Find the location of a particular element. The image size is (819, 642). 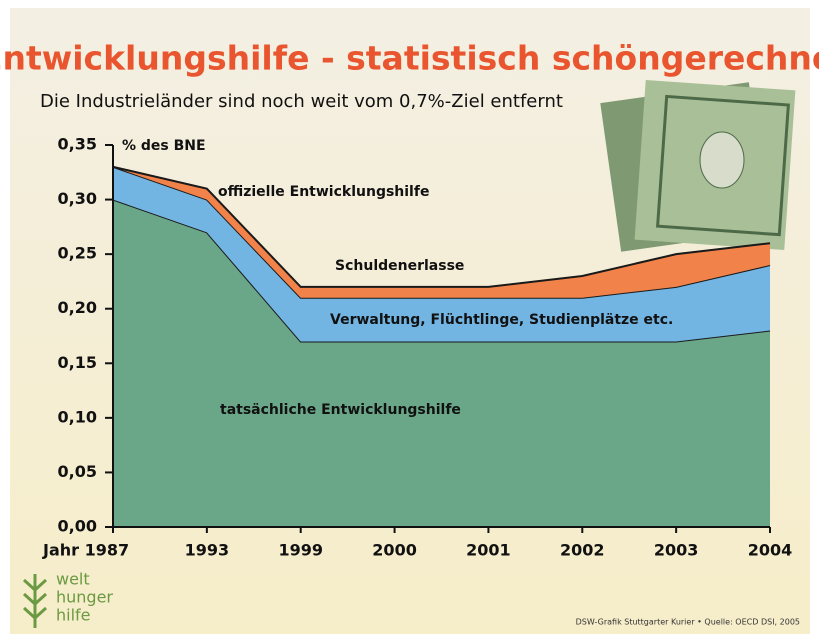

y-tick-label: 0,20 is located at coordinates (77, 307).